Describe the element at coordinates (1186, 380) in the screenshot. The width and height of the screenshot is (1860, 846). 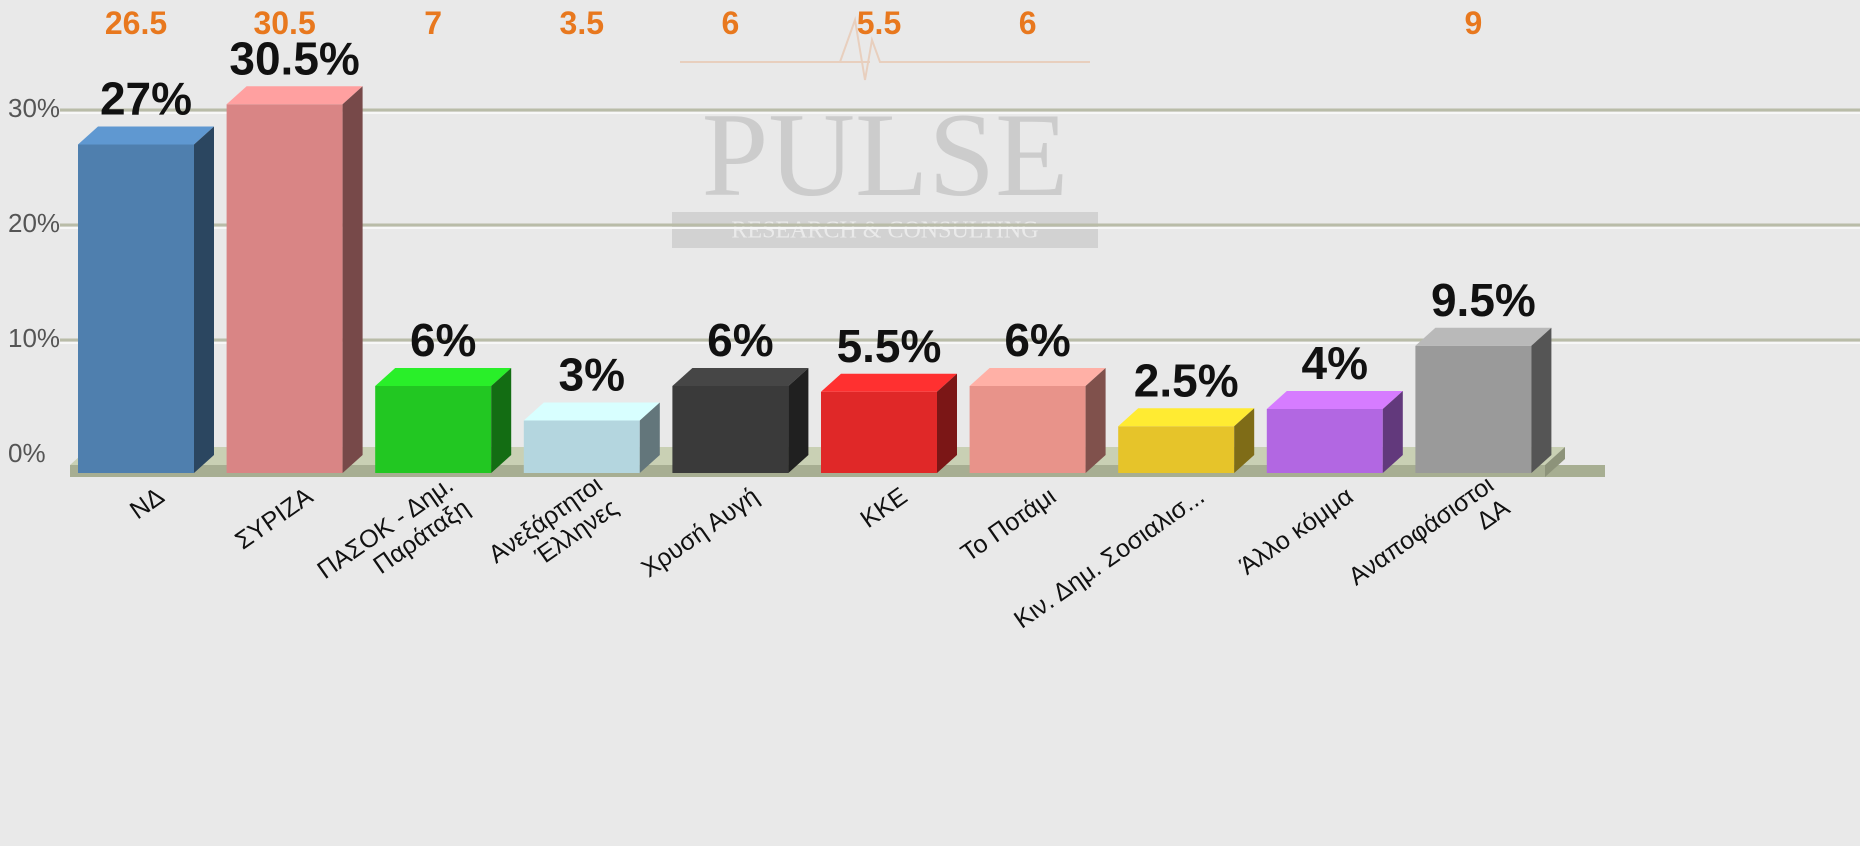
I see `value-label: 2.5%` at that location.